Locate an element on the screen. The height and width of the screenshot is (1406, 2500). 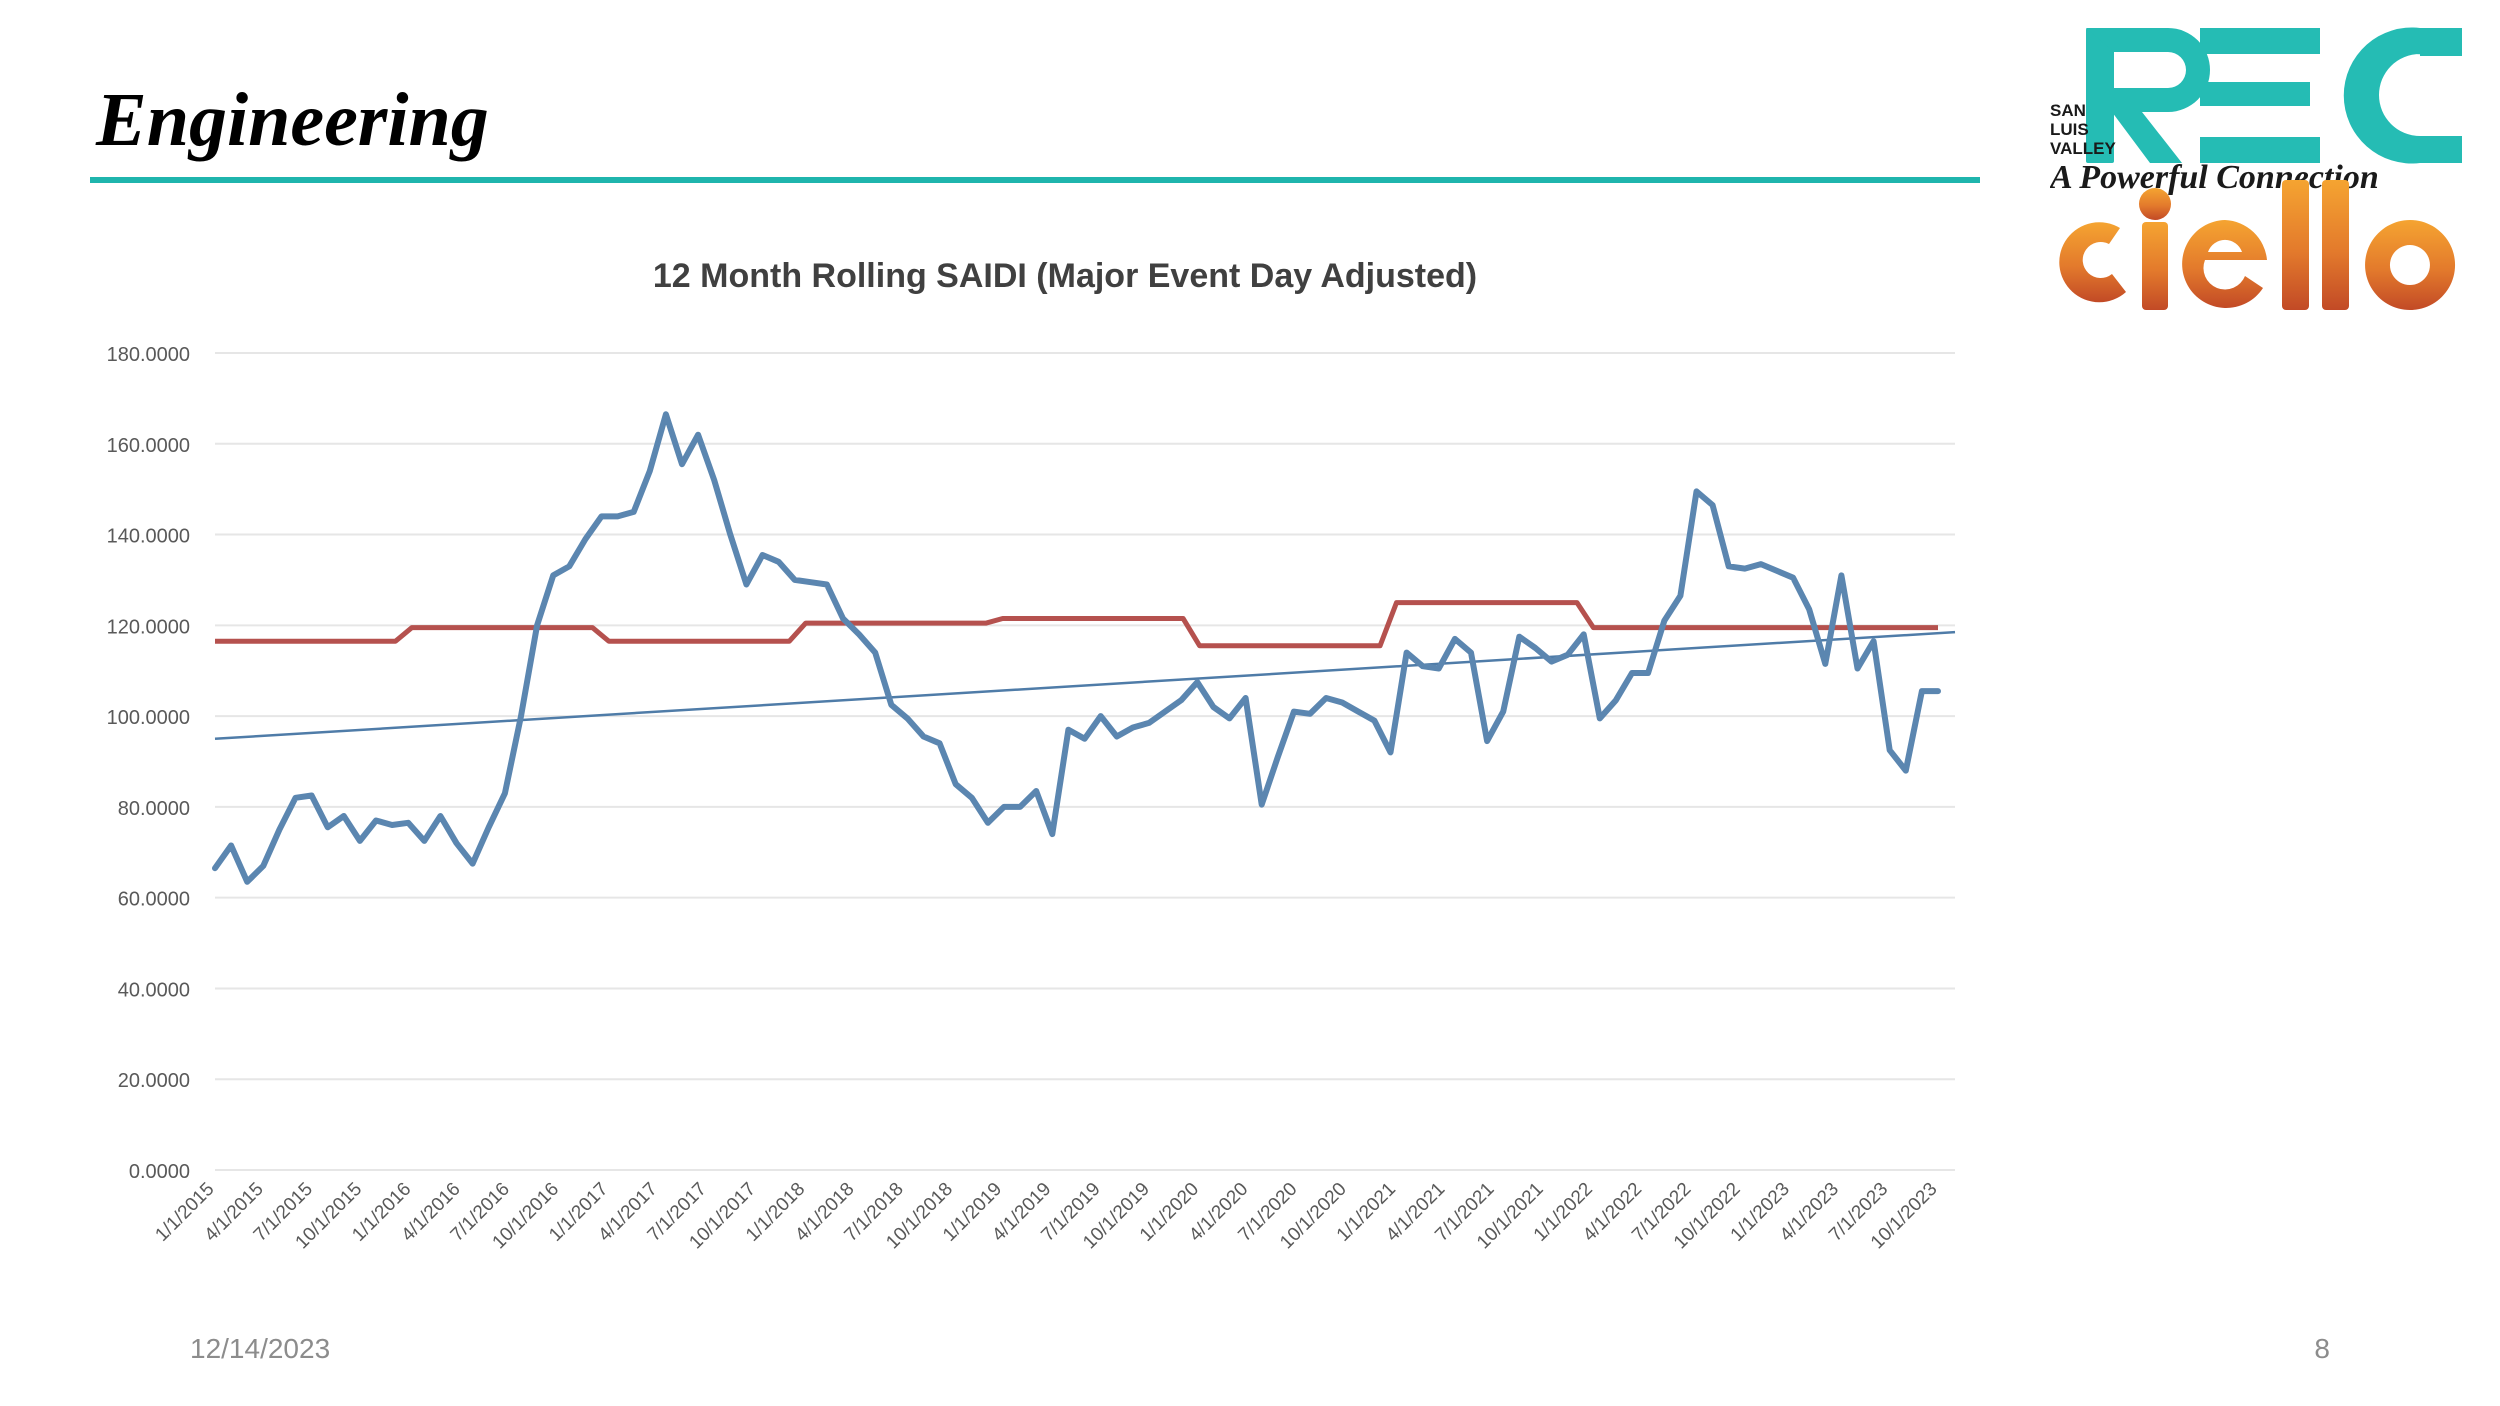
y-tick-label: 20.0000 is located at coordinates (154, 1081).